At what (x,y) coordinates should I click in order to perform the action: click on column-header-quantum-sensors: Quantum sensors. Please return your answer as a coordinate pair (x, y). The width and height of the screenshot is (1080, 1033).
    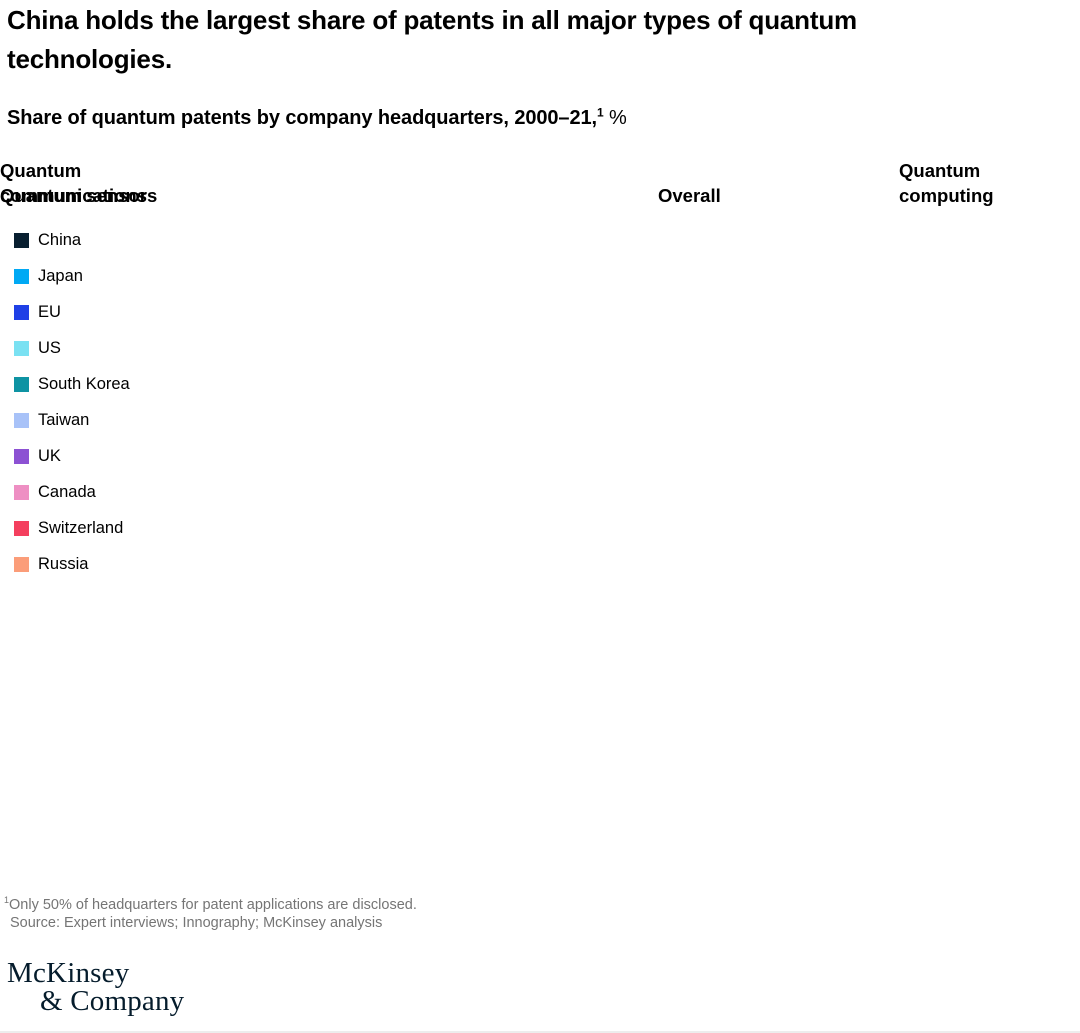
    Looking at the image, I should click on (90, 183).